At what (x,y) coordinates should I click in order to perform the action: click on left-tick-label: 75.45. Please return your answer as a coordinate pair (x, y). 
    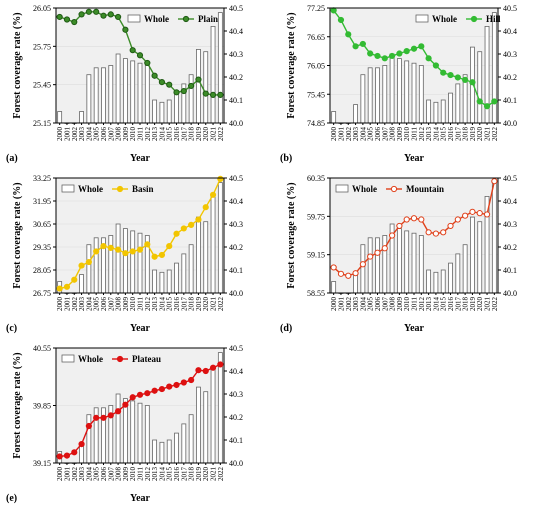
    Looking at the image, I should click on (316, 94).